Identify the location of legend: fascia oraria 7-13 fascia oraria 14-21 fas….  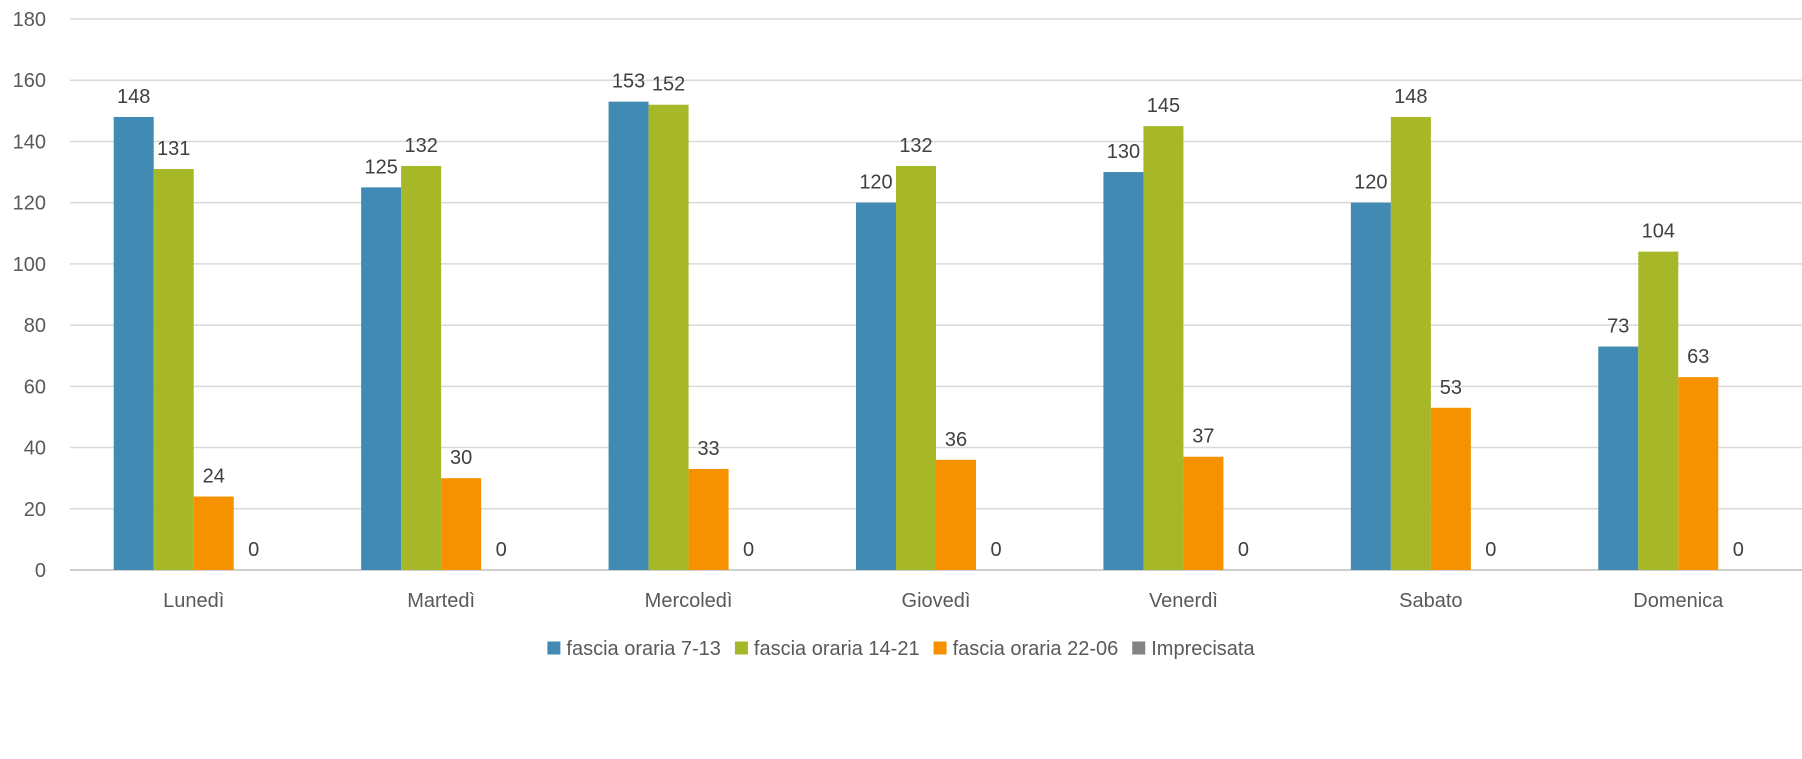
(901, 649).